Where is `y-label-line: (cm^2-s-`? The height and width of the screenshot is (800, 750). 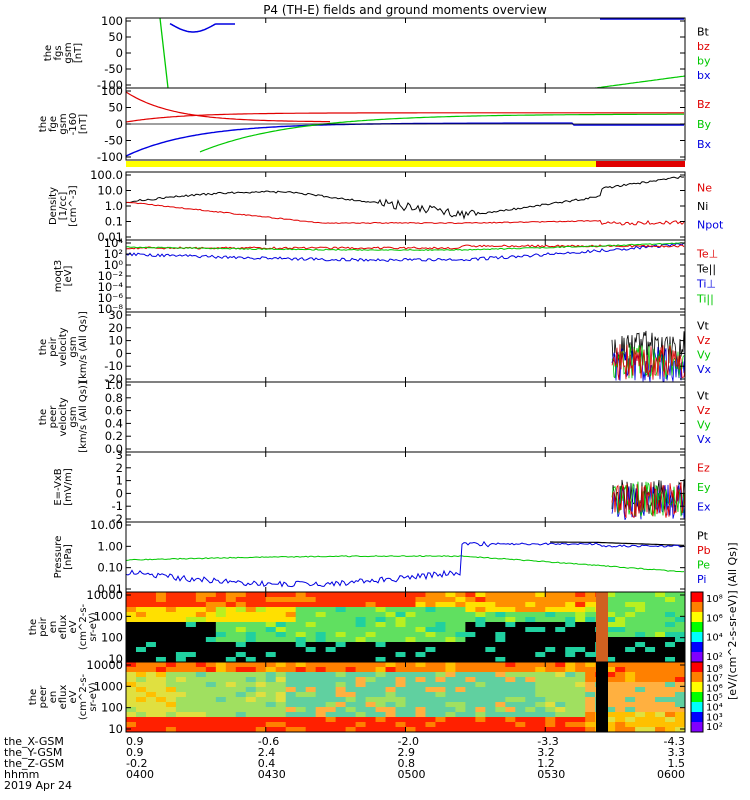 y-label-line: (cm^2-s- is located at coordinates (83, 626).